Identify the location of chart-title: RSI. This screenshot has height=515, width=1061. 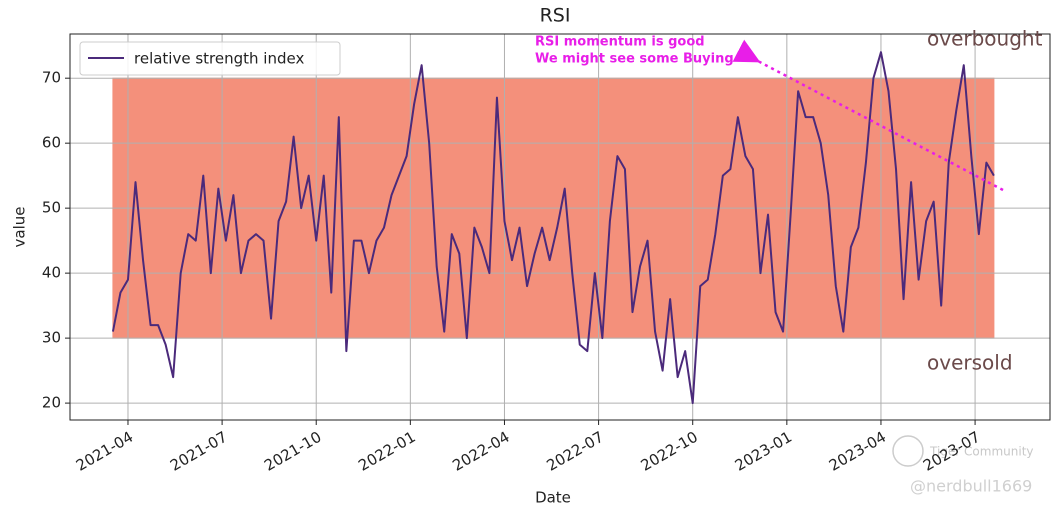
(555, 16).